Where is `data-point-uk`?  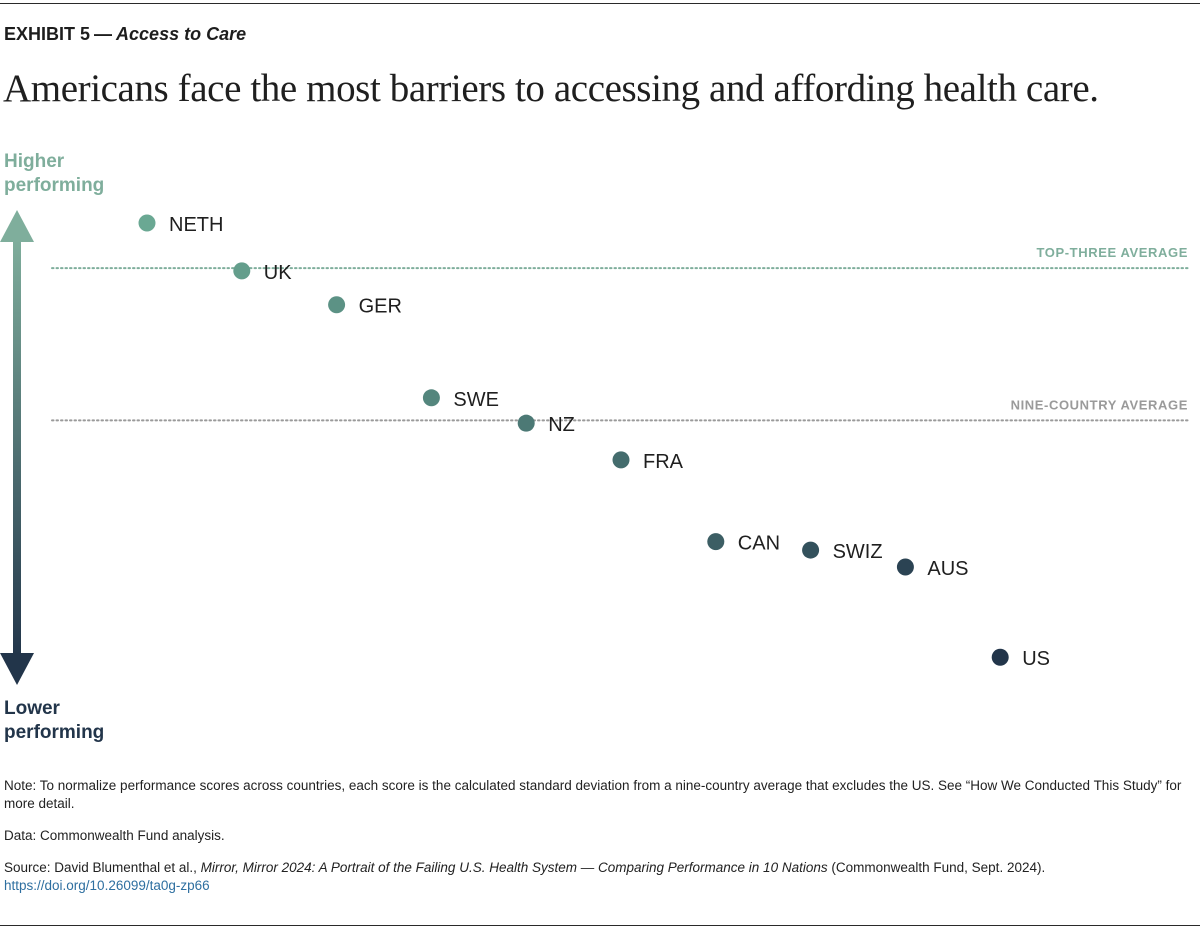 data-point-uk is located at coordinates (242, 271).